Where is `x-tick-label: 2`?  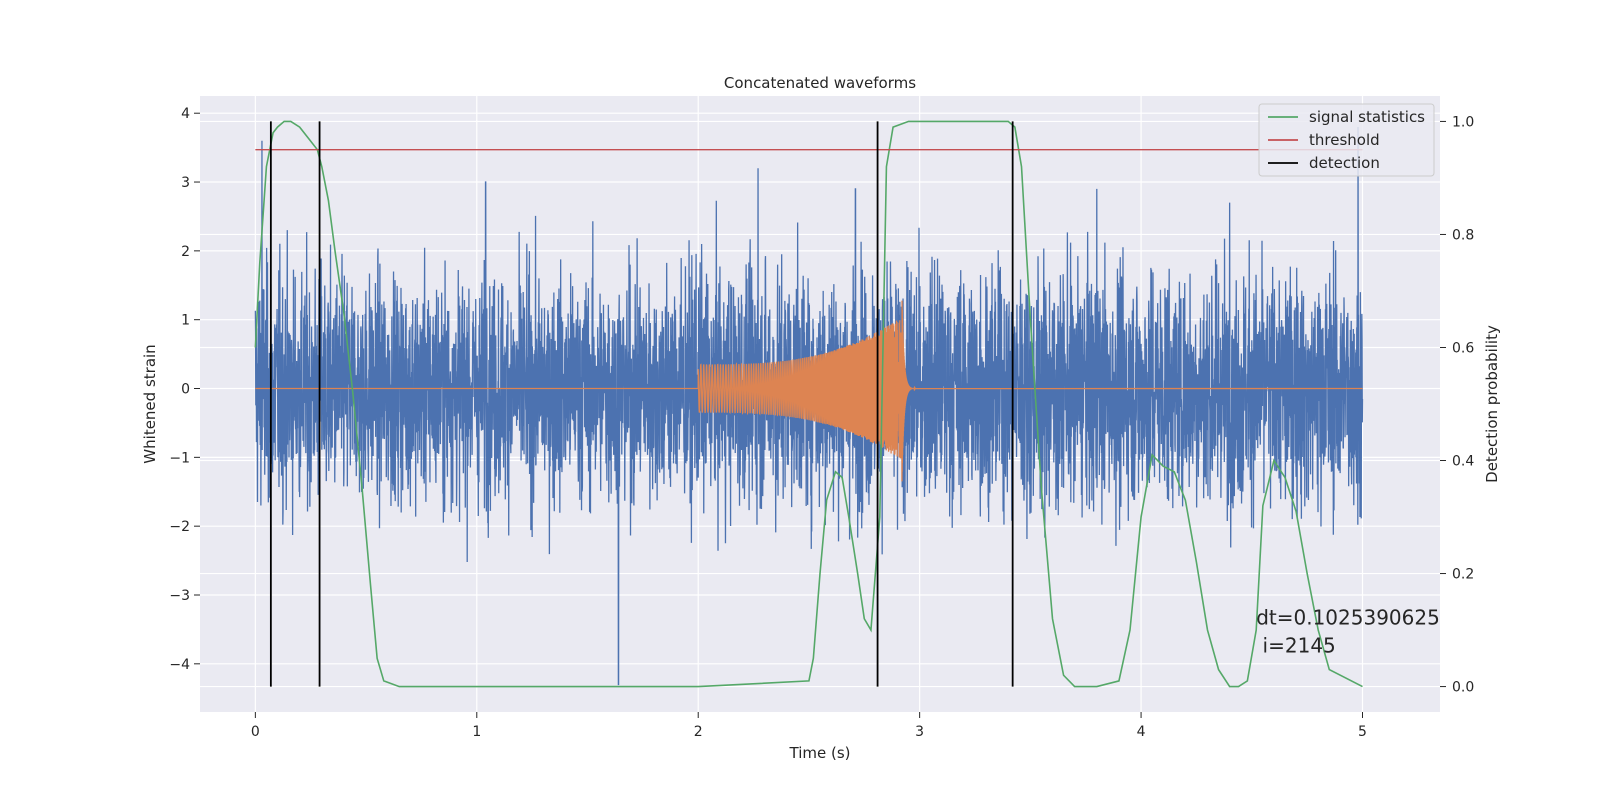 x-tick-label: 2 is located at coordinates (698, 732).